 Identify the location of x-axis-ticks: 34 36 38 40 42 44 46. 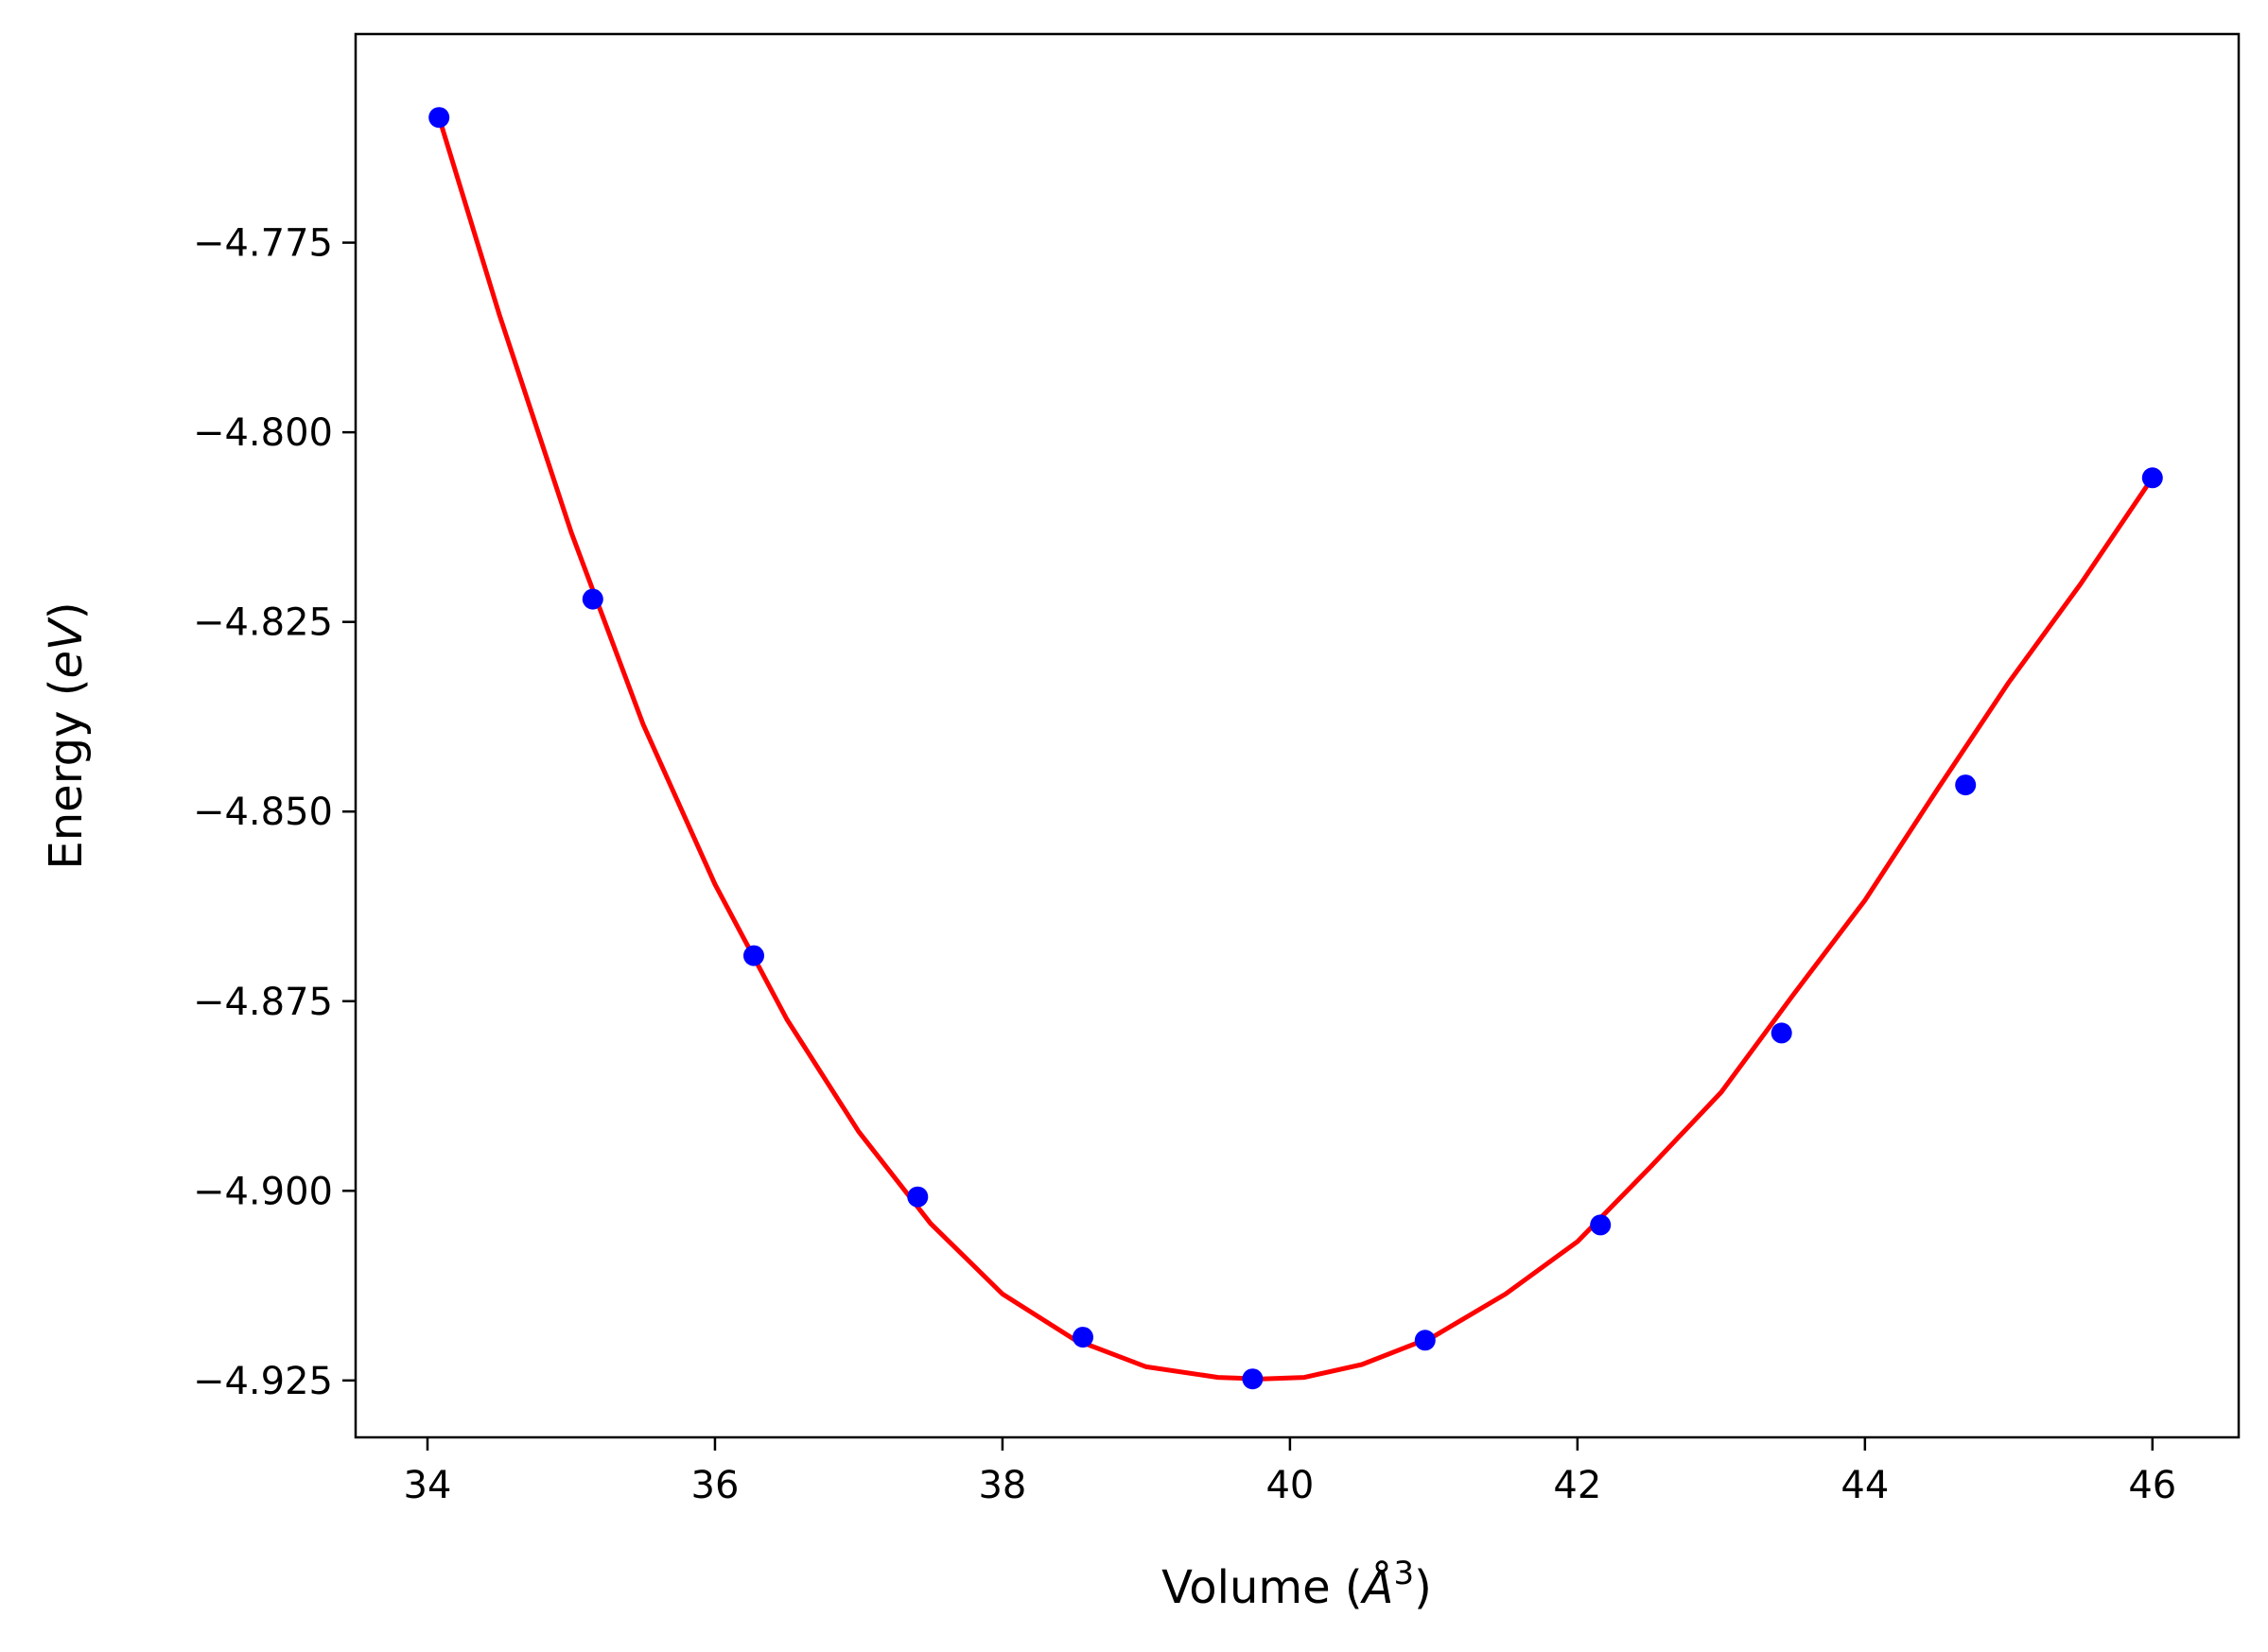
(1290, 1472).